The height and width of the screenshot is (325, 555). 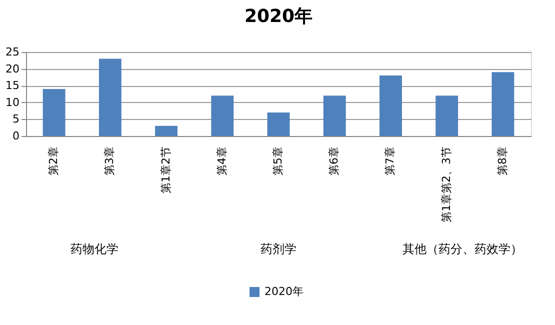 I want to click on chart-title: 2020年, so click(x=278, y=16).